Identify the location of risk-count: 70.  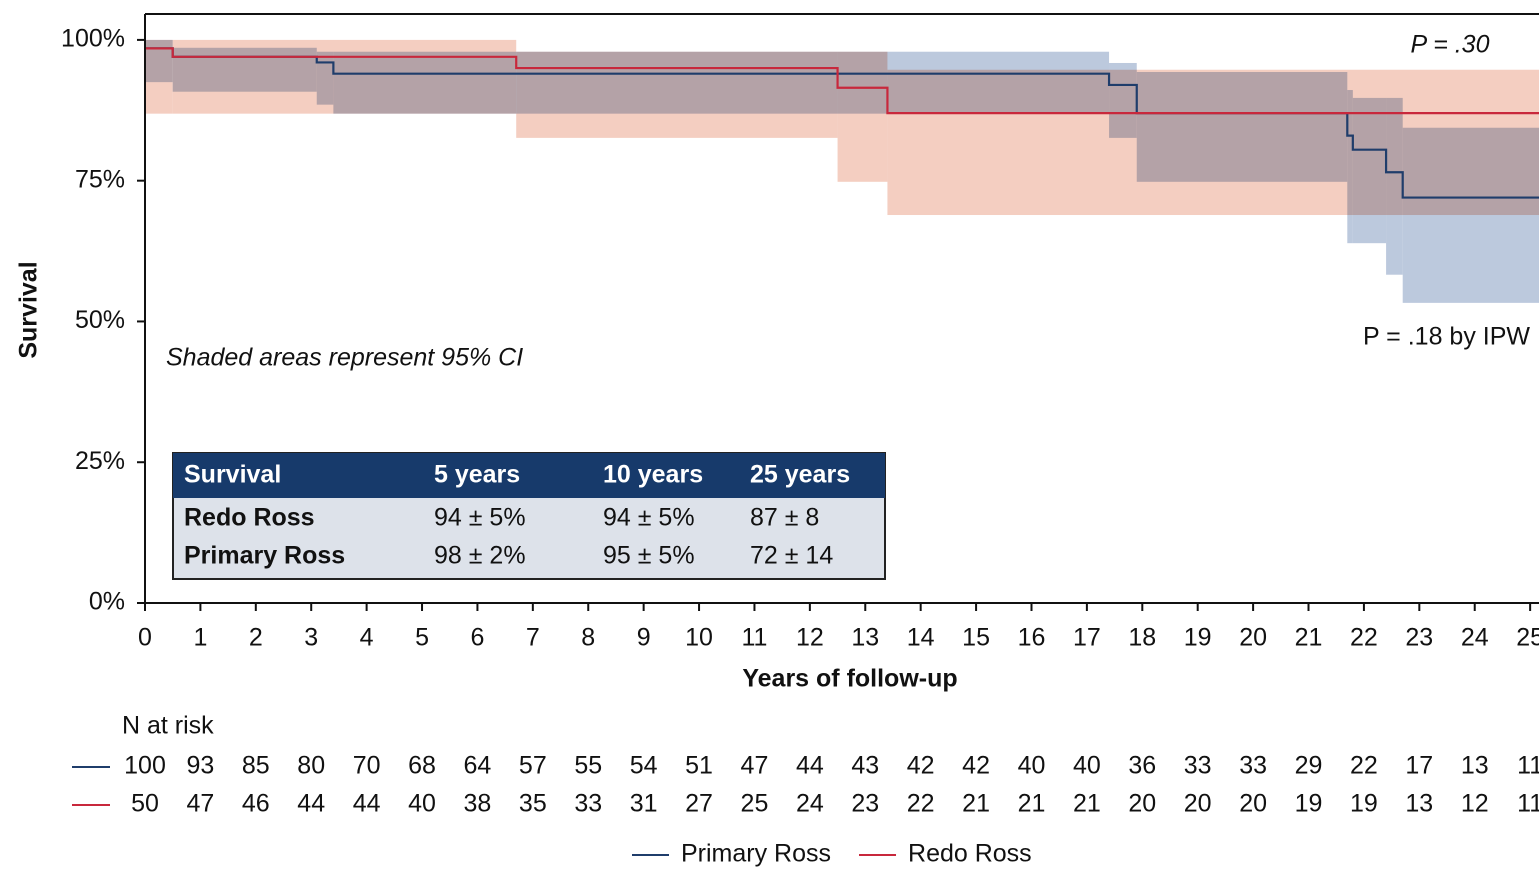
(367, 766).